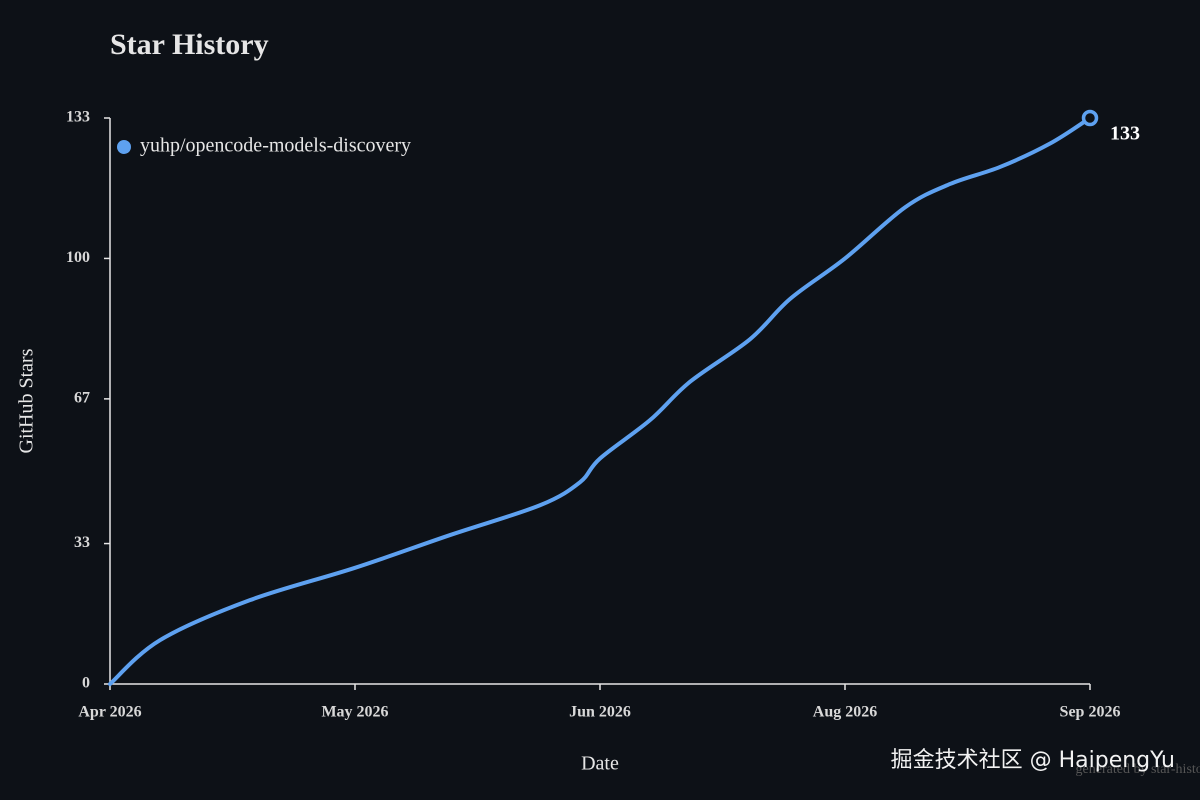  What do you see at coordinates (1138, 769) in the screenshot?
I see `footer: generated by star-history` at bounding box center [1138, 769].